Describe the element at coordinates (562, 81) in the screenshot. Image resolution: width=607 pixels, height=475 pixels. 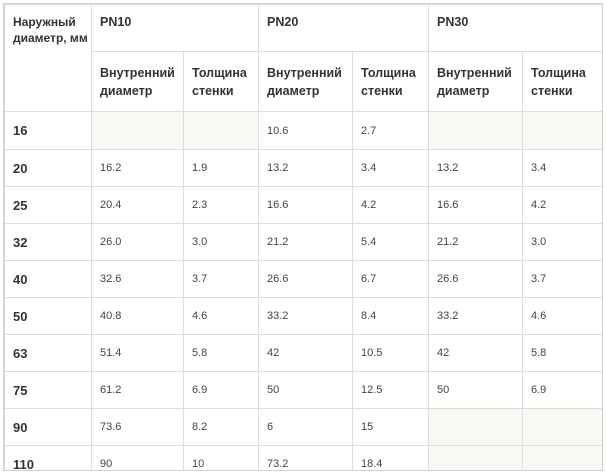
I see `header-pn30-wall-thickness: Толщина стенки` at that location.